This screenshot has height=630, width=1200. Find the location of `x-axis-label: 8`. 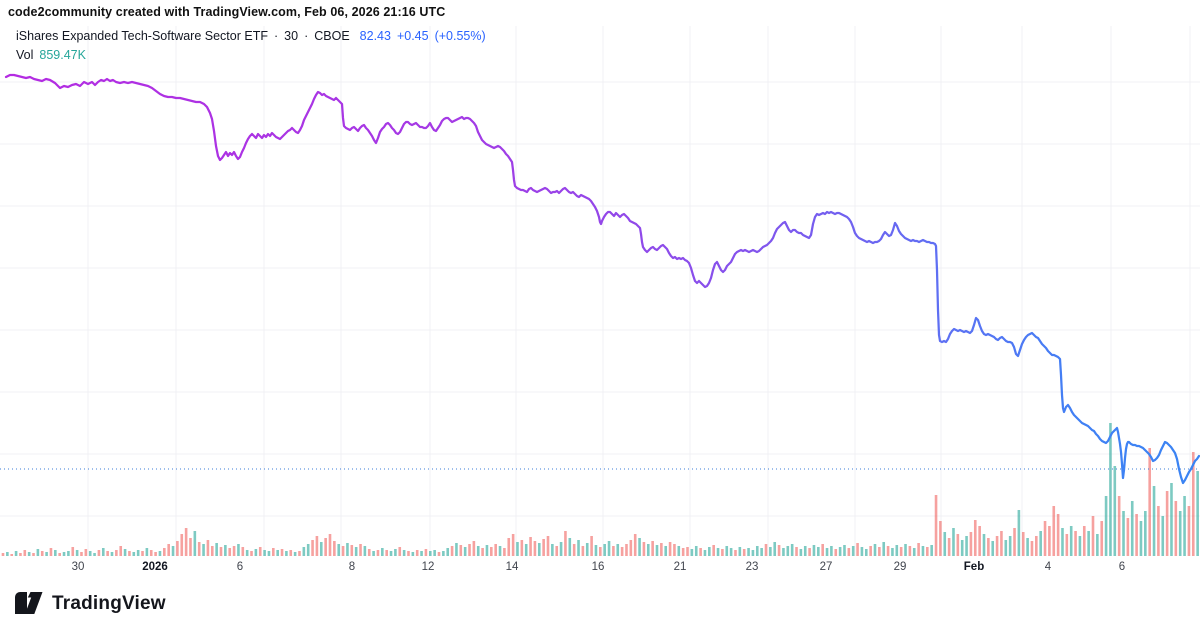

x-axis-label: 8 is located at coordinates (352, 567).